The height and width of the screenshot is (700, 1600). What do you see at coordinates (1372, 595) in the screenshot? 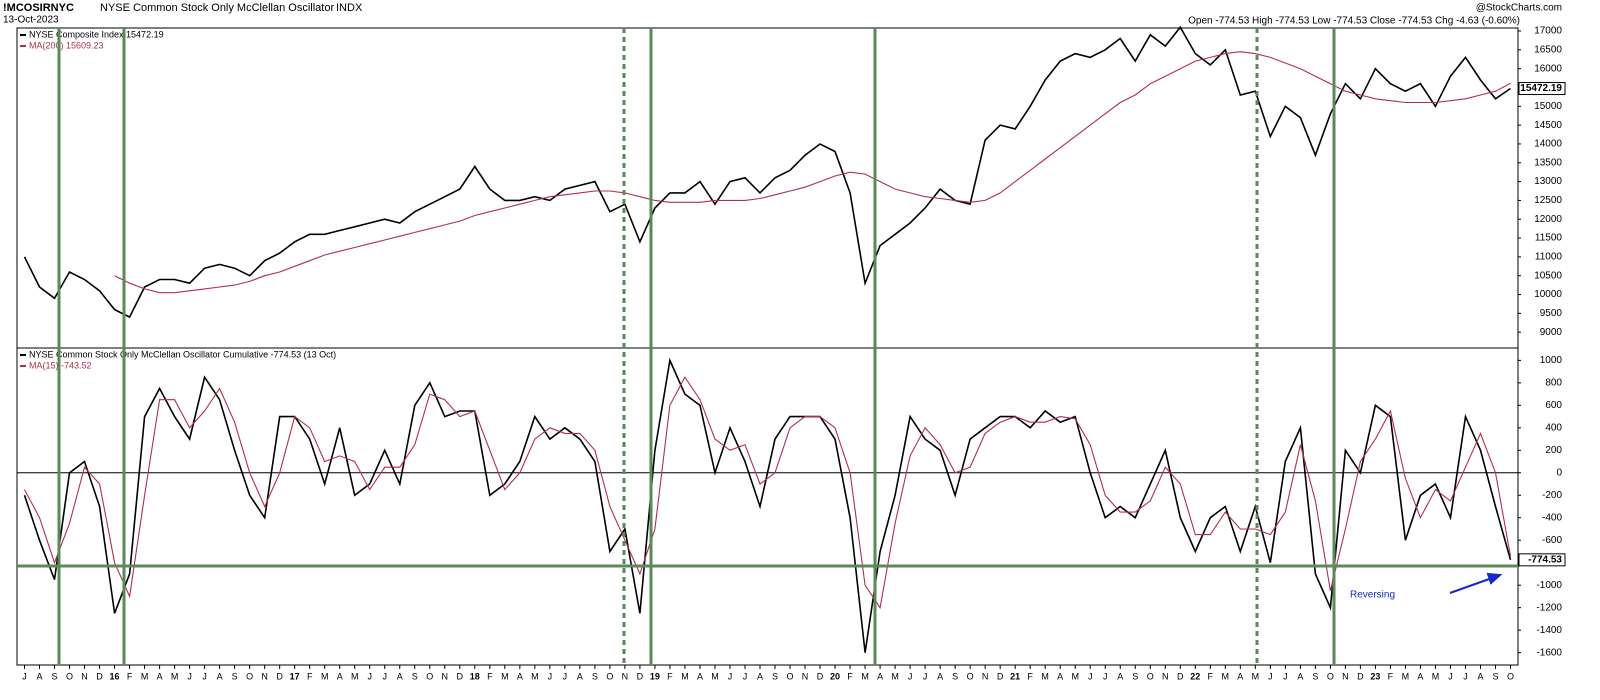
I see `annotation: Reversing` at bounding box center [1372, 595].